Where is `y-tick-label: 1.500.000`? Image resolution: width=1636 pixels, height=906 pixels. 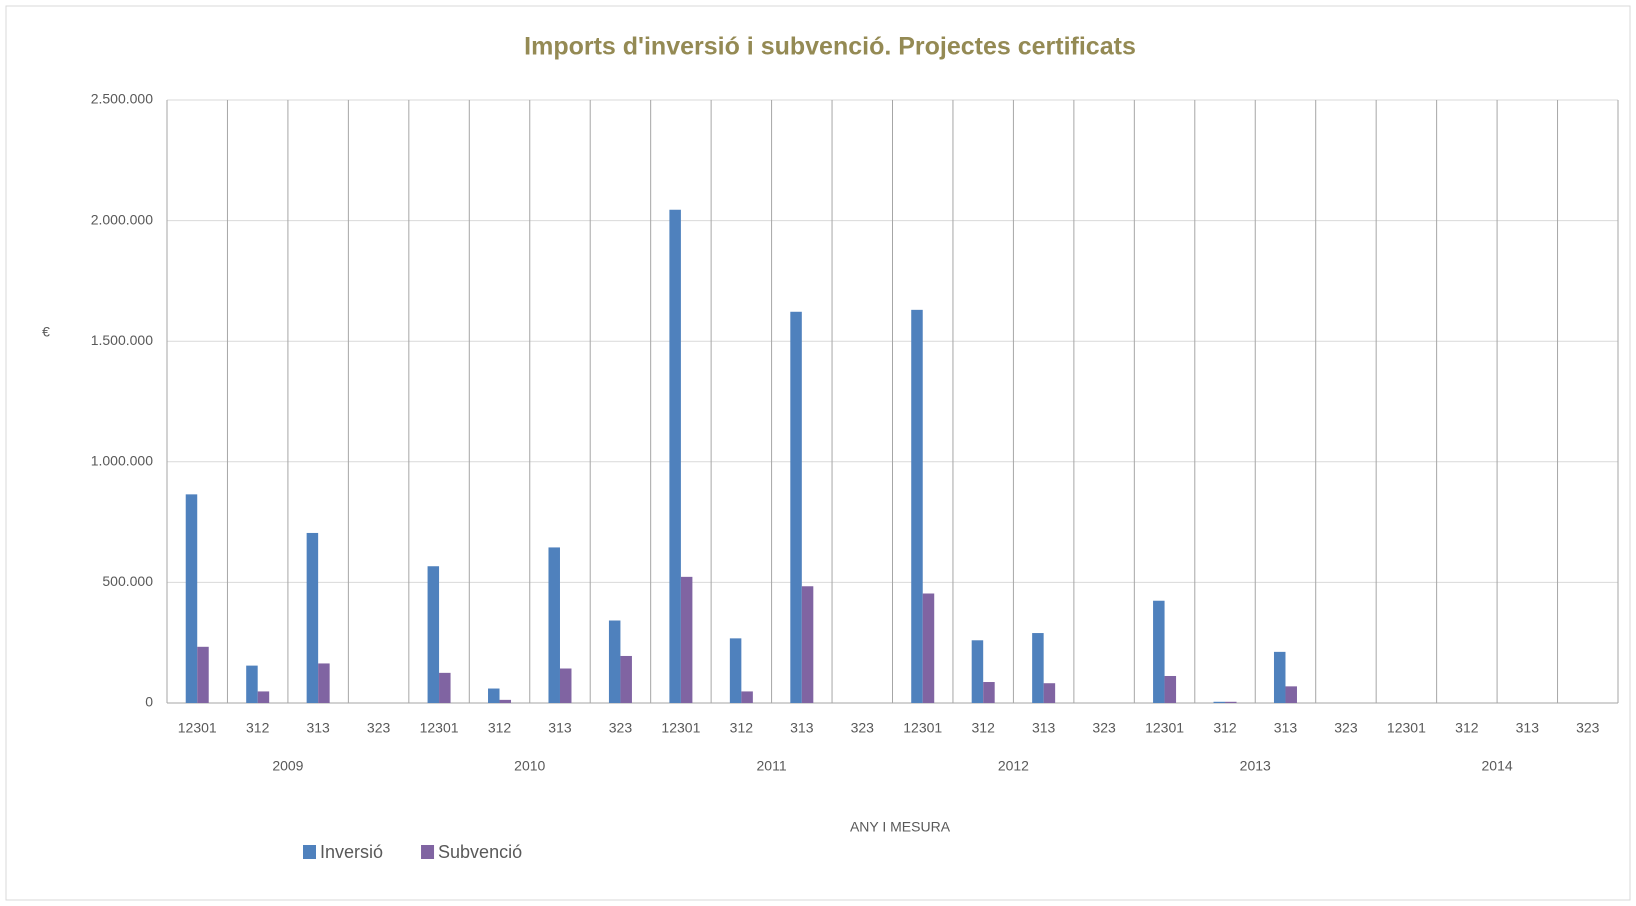
y-tick-label: 1.500.000 is located at coordinates (122, 340).